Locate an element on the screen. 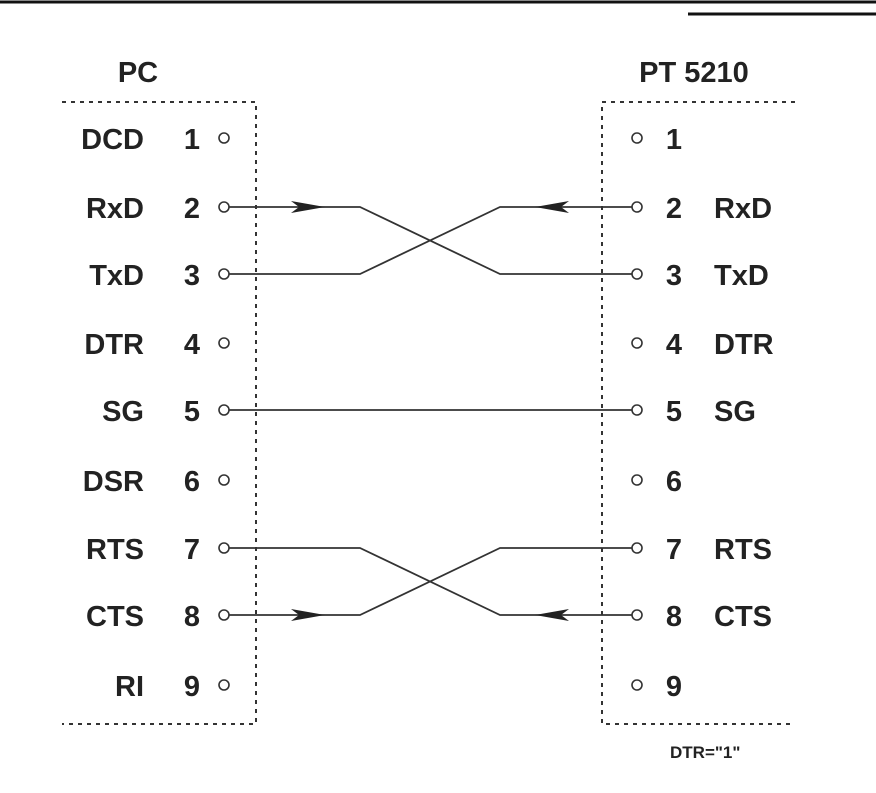  pc-signal-sg: SG is located at coordinates (123, 412).